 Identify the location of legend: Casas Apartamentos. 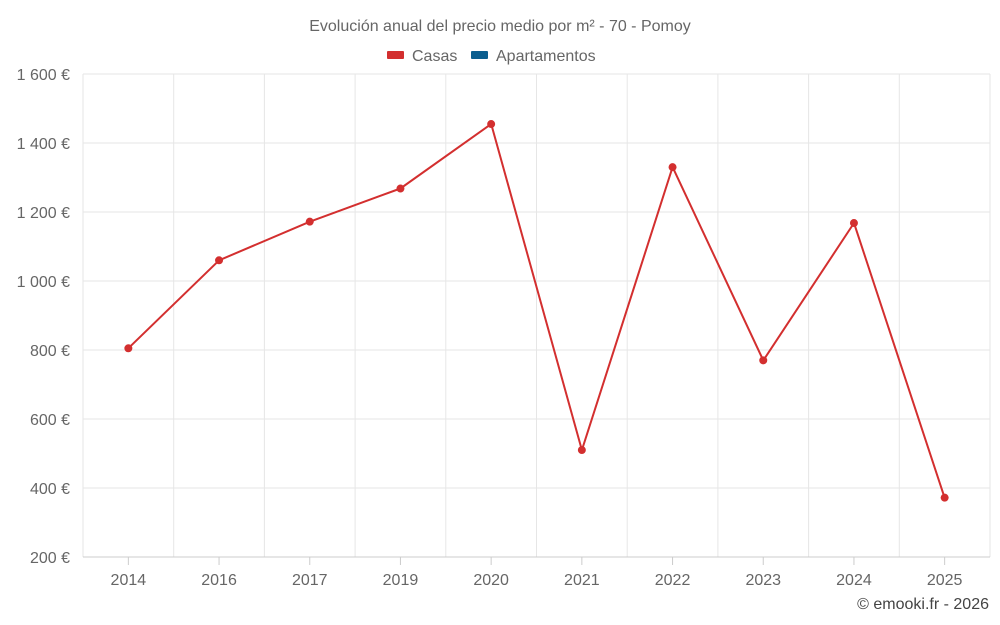
(491, 56).